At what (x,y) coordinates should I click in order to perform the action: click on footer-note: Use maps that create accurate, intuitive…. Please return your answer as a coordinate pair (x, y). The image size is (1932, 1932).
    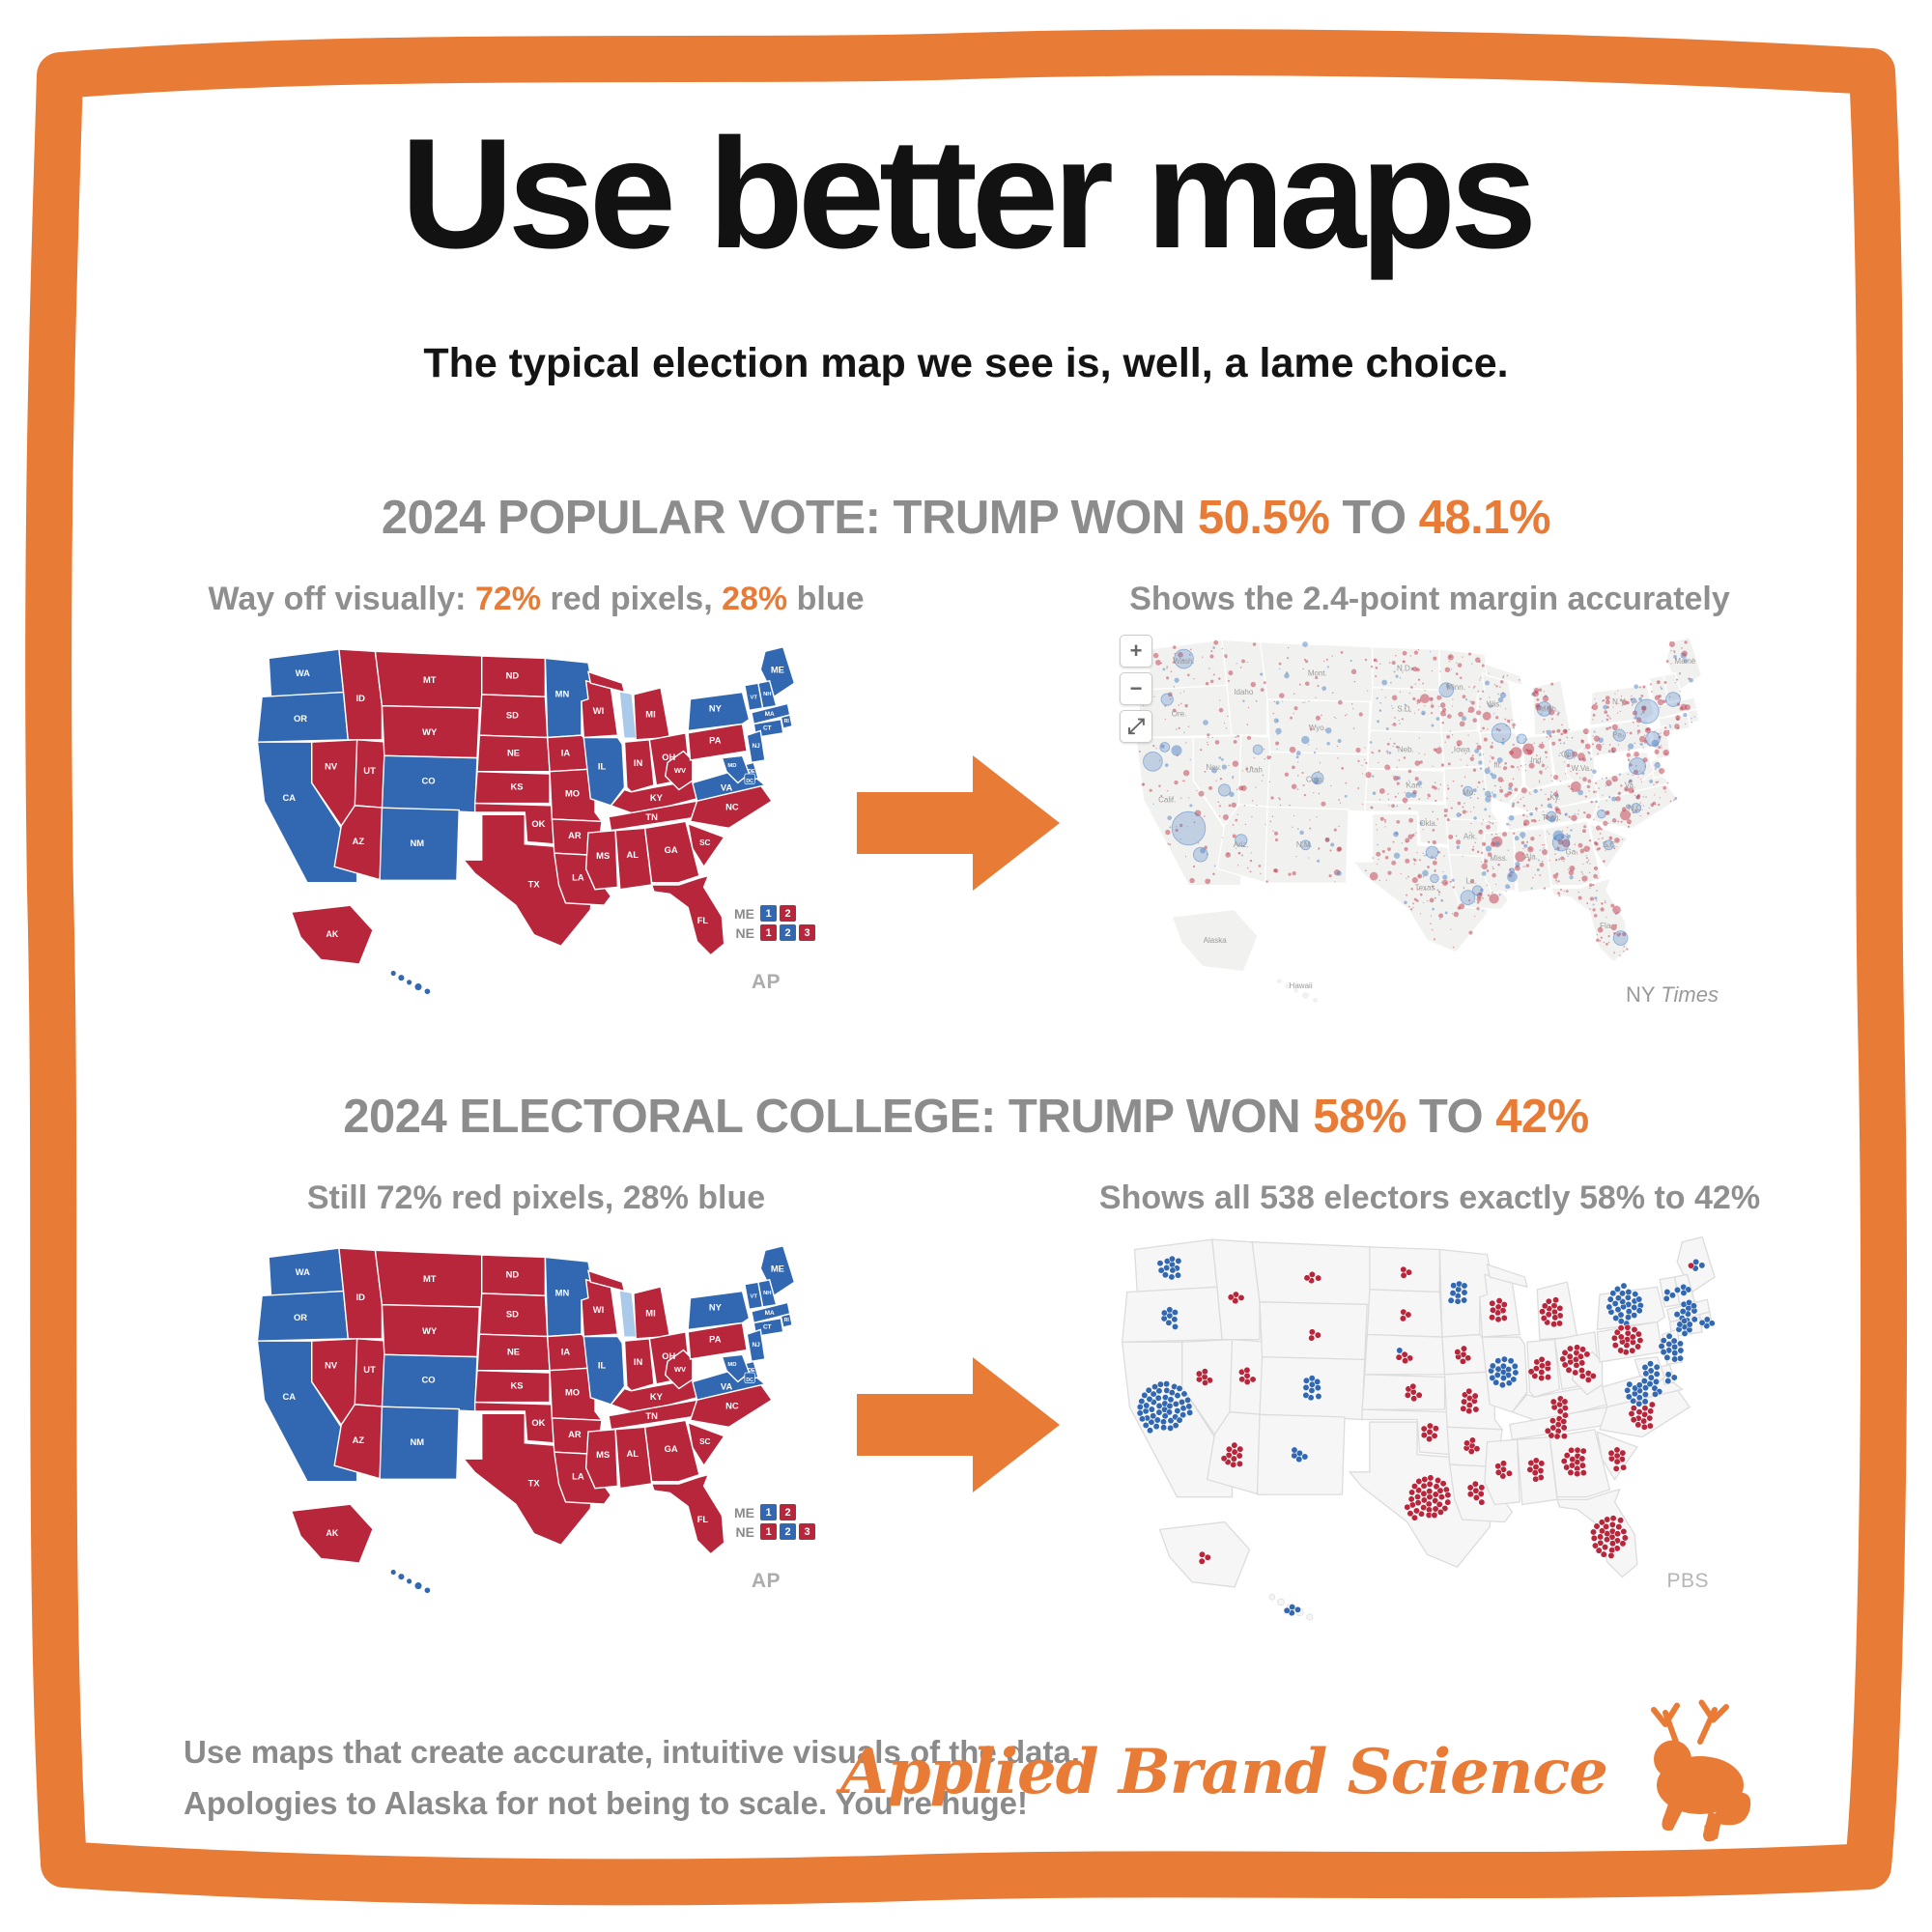
    Looking at the image, I should click on (657, 1778).